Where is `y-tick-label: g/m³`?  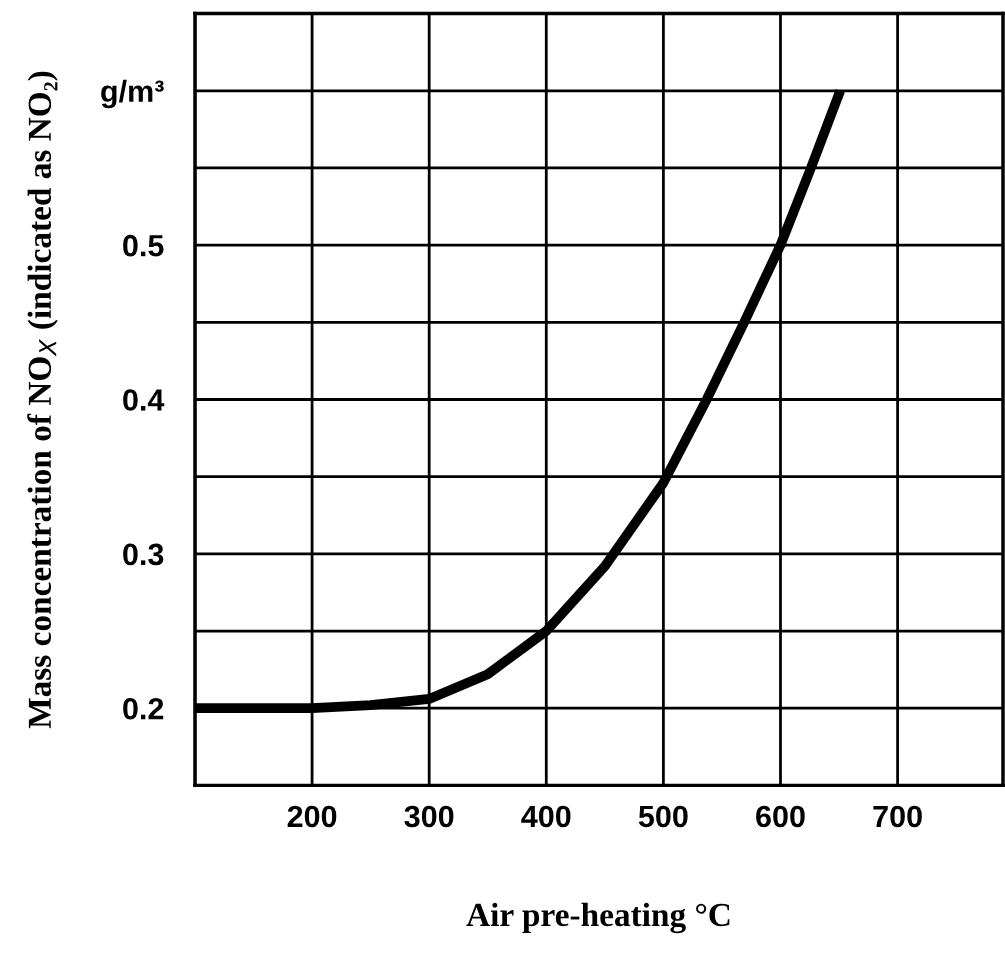
y-tick-label: g/m³ is located at coordinates (132, 94).